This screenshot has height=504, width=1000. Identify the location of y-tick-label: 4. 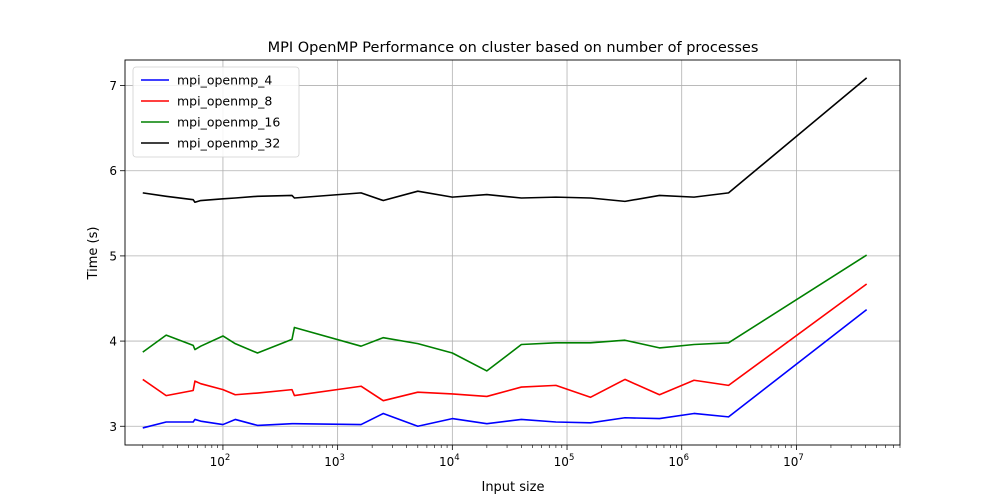
(113, 342).